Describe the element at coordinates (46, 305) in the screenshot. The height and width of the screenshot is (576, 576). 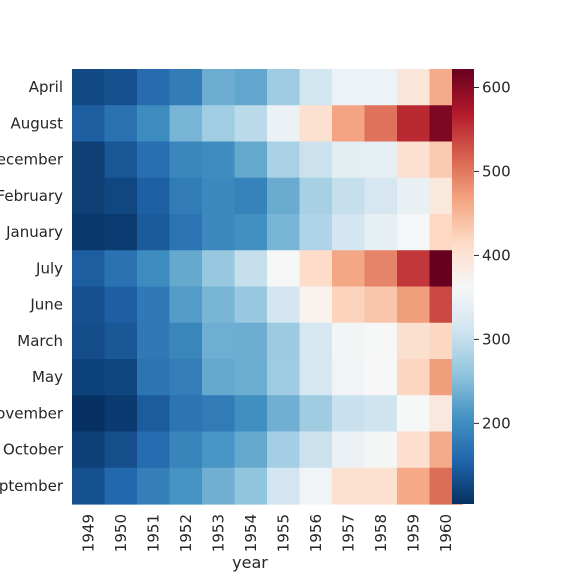
I see `y-tick-label: June` at that location.